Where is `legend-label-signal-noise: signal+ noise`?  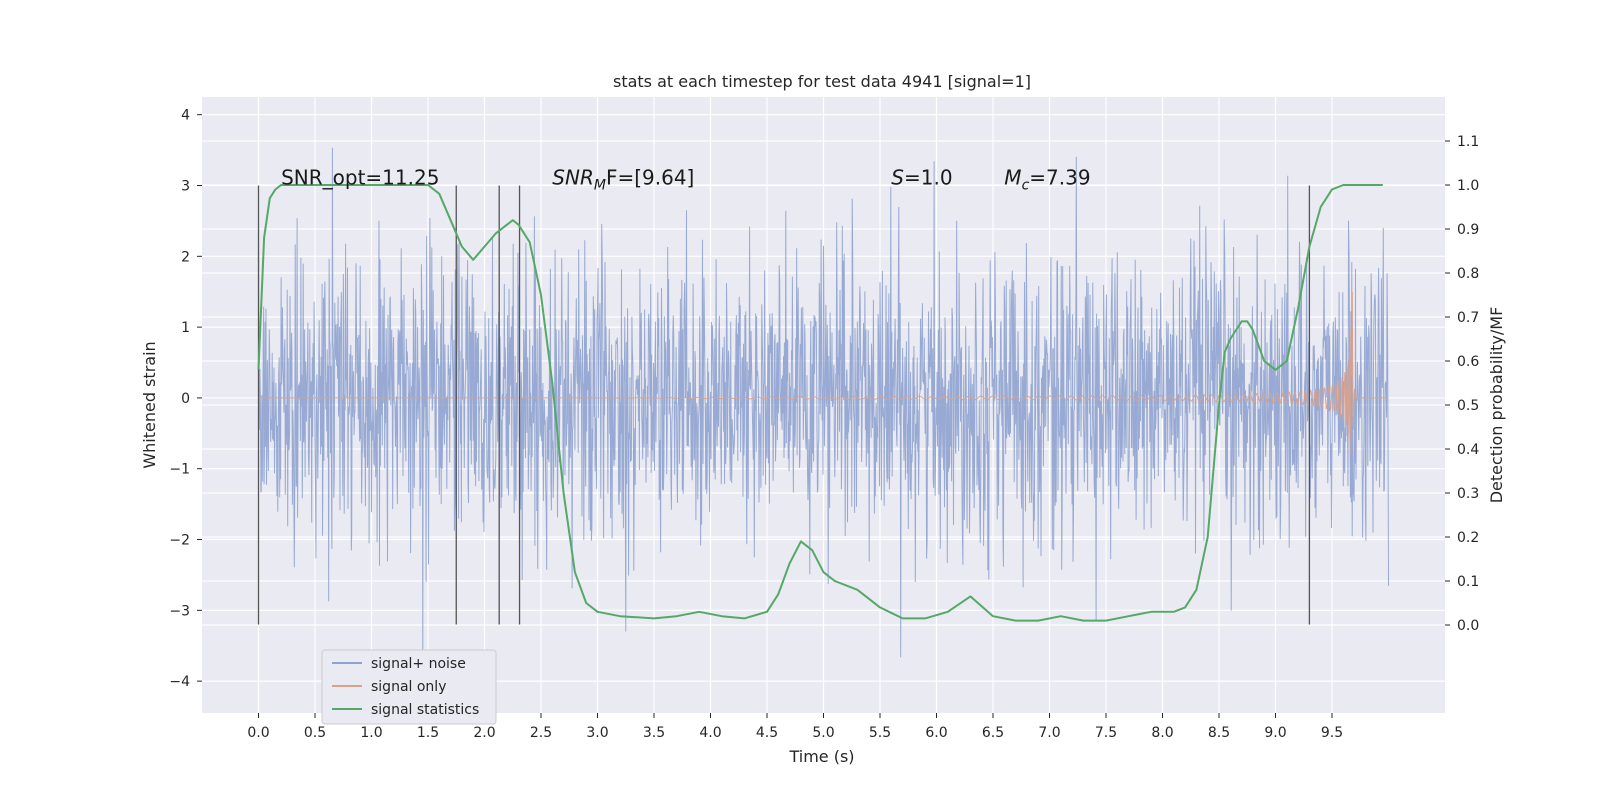 legend-label-signal-noise: signal+ noise is located at coordinates (418, 664).